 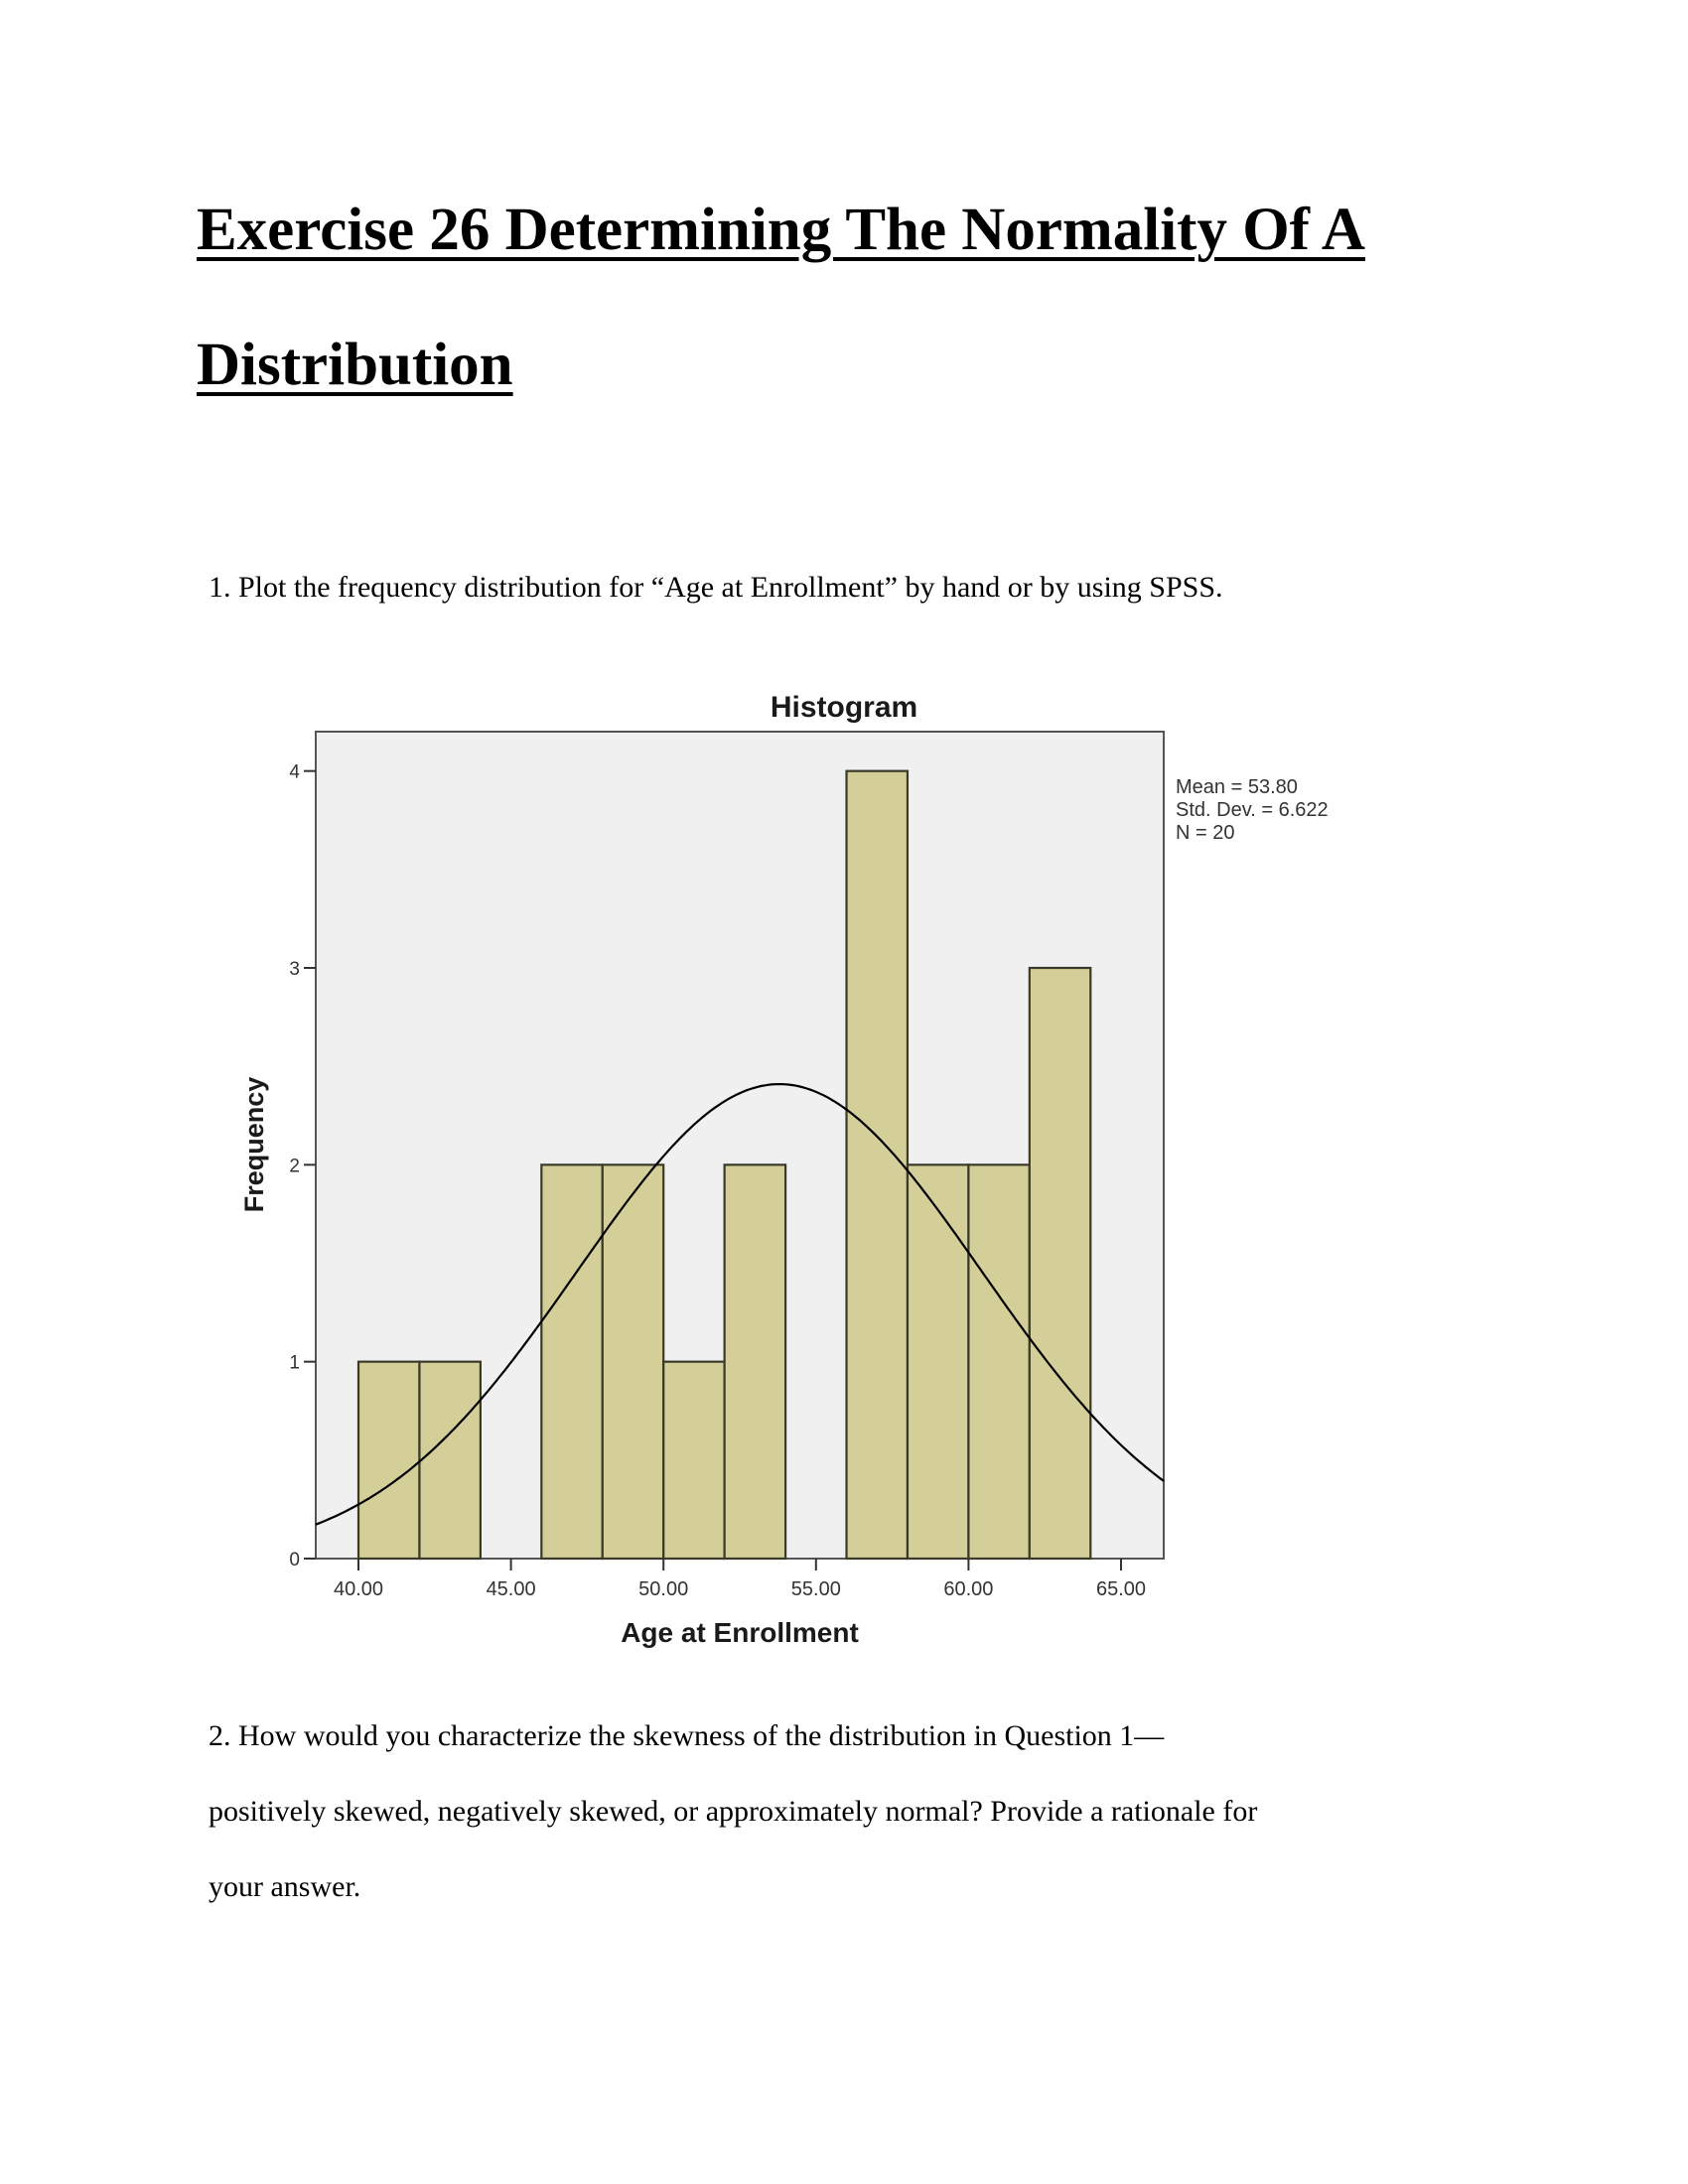 What do you see at coordinates (285, 1886) in the screenshot?
I see `question-2-line-3: your answer.` at bounding box center [285, 1886].